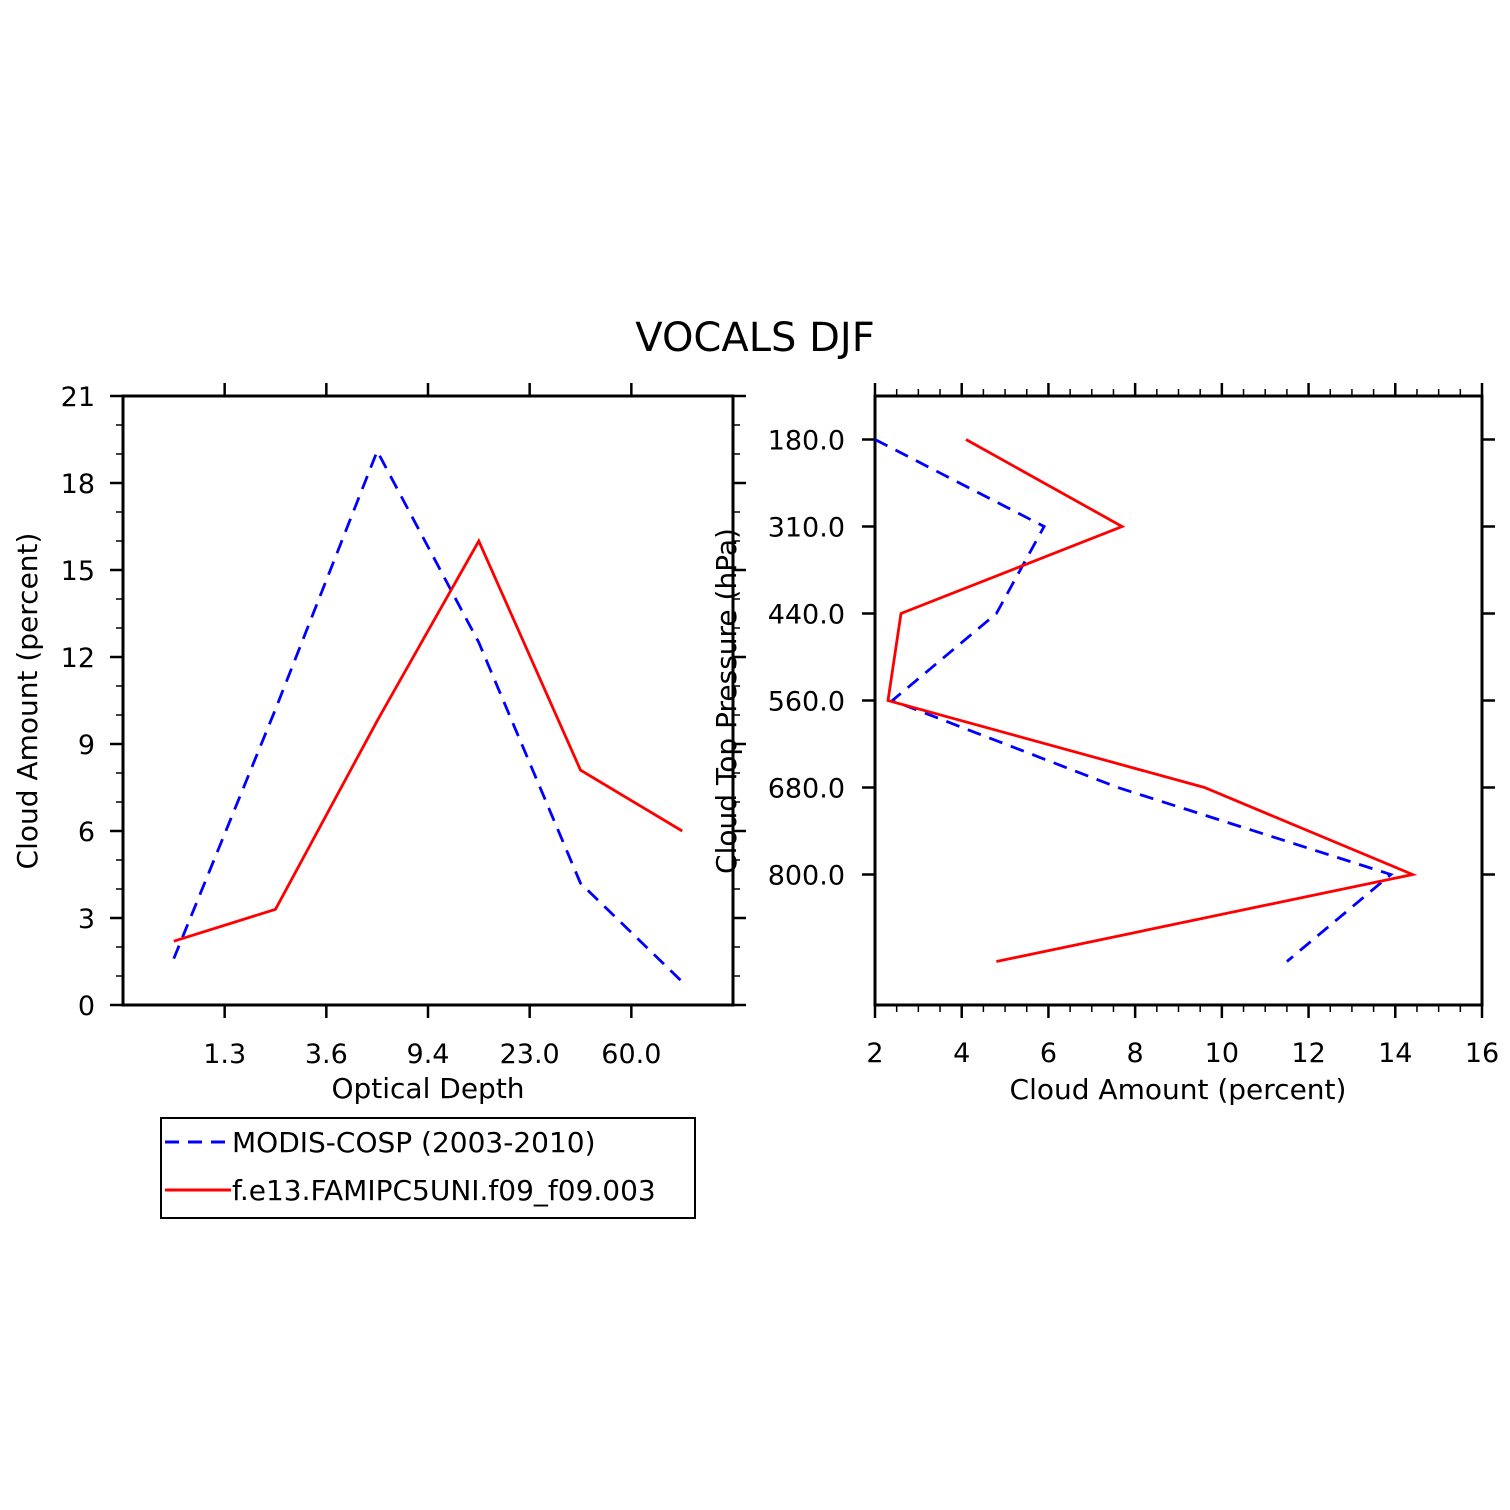  What do you see at coordinates (326, 1054) in the screenshot?
I see `left-x-tick-label: 3.6` at bounding box center [326, 1054].